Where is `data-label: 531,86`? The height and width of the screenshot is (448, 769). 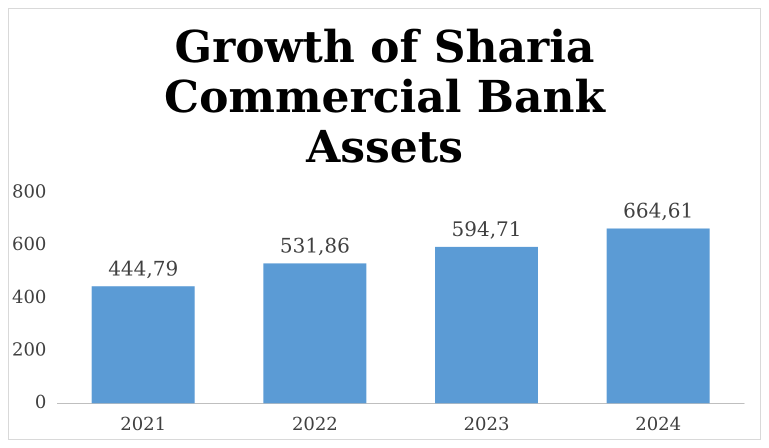
data-label: 531,86 is located at coordinates (315, 246).